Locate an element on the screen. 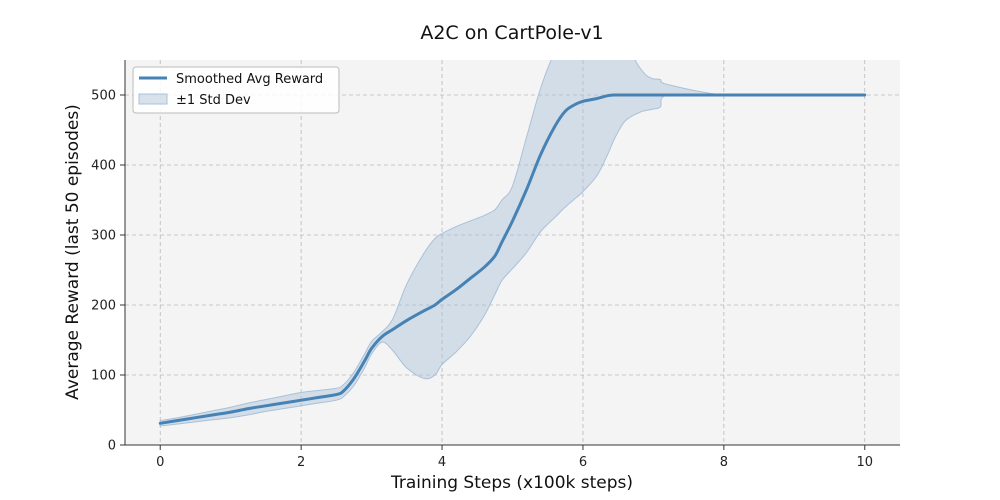 The height and width of the screenshot is (500, 1000). y-tick-label: 500 is located at coordinates (103, 96).